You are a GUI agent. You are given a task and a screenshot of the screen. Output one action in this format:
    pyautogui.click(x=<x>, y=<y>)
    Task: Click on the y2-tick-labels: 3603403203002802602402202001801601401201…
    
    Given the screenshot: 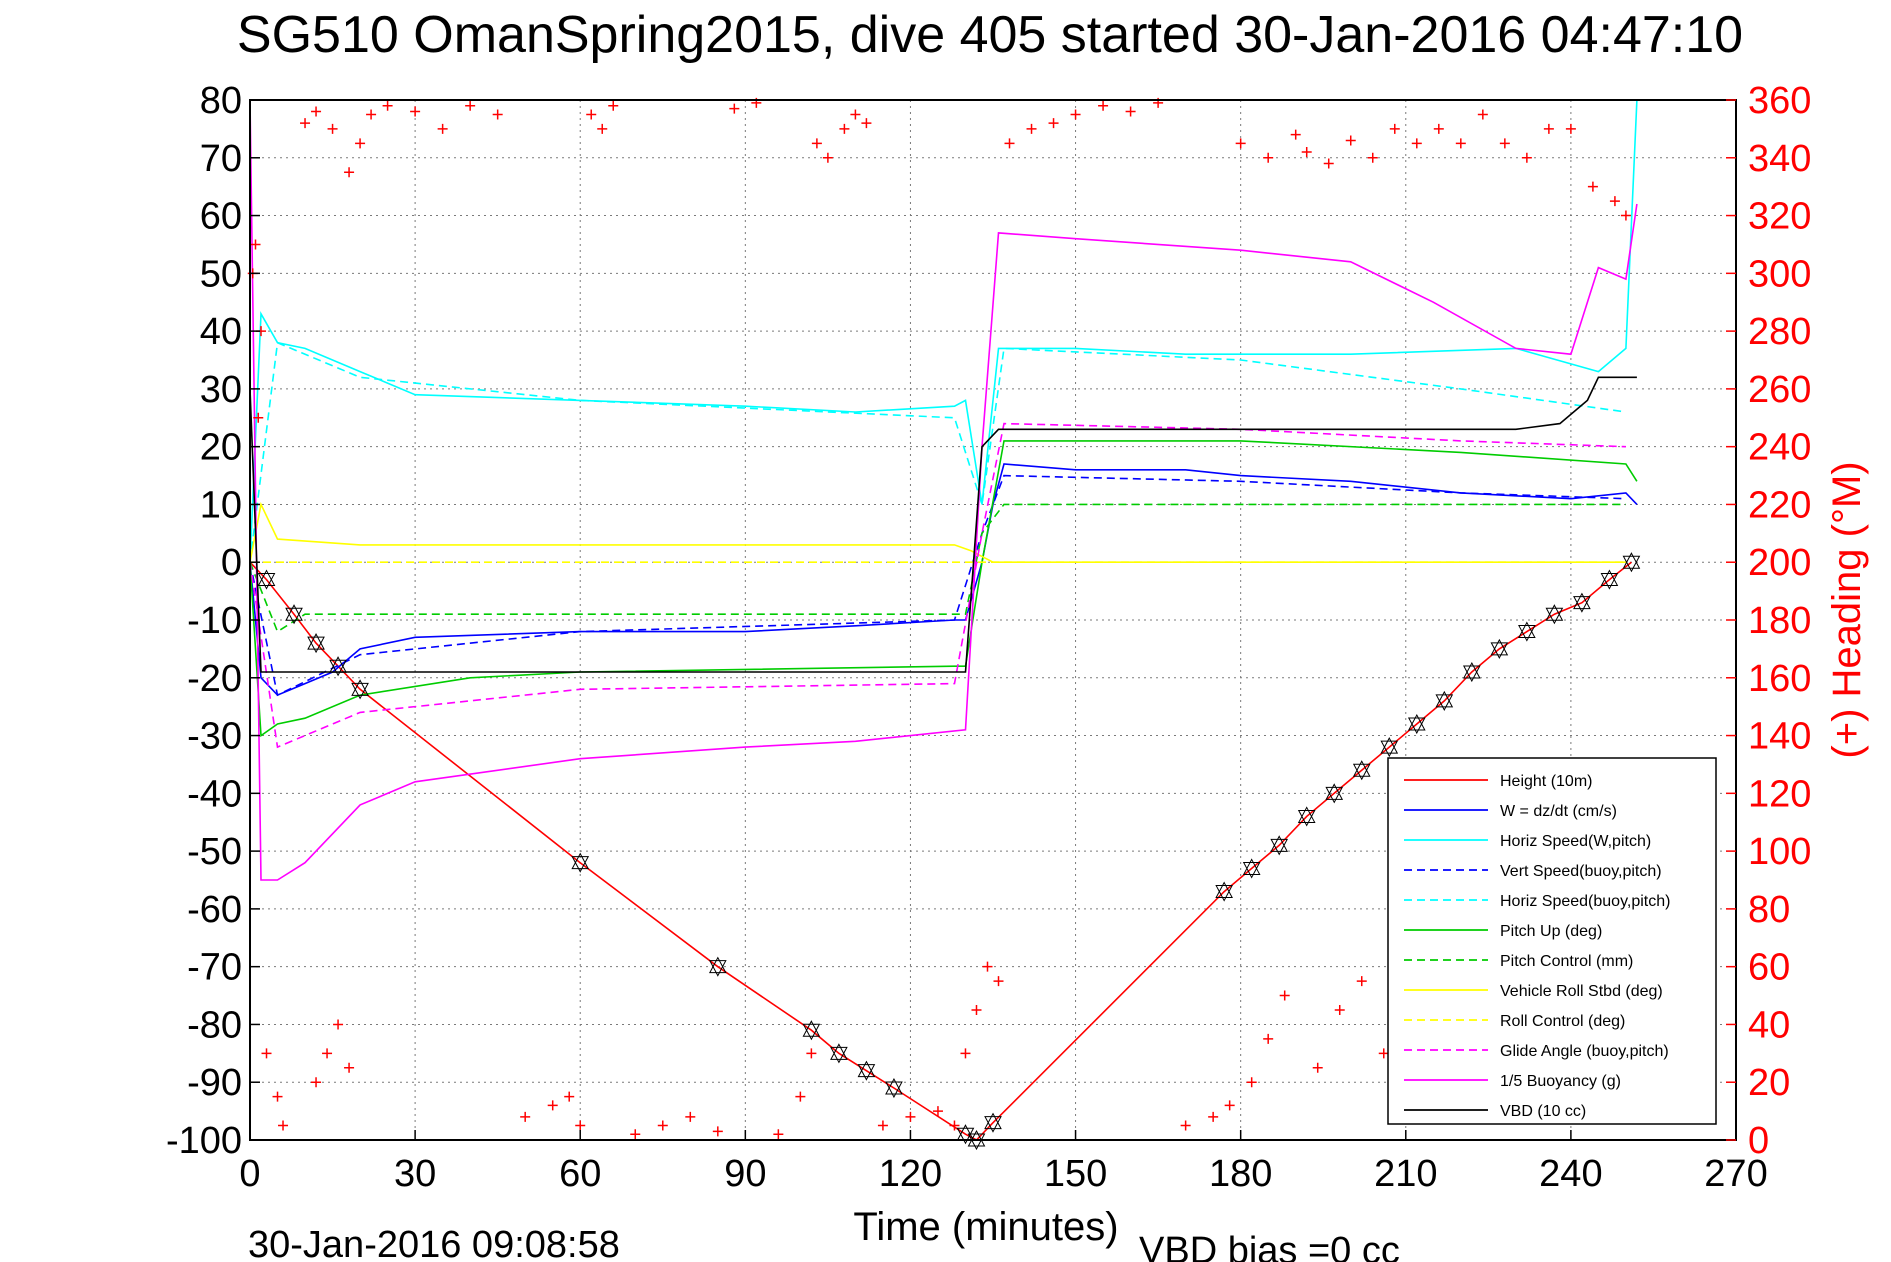 What is the action you would take?
    pyautogui.click(x=1768, y=621)
    